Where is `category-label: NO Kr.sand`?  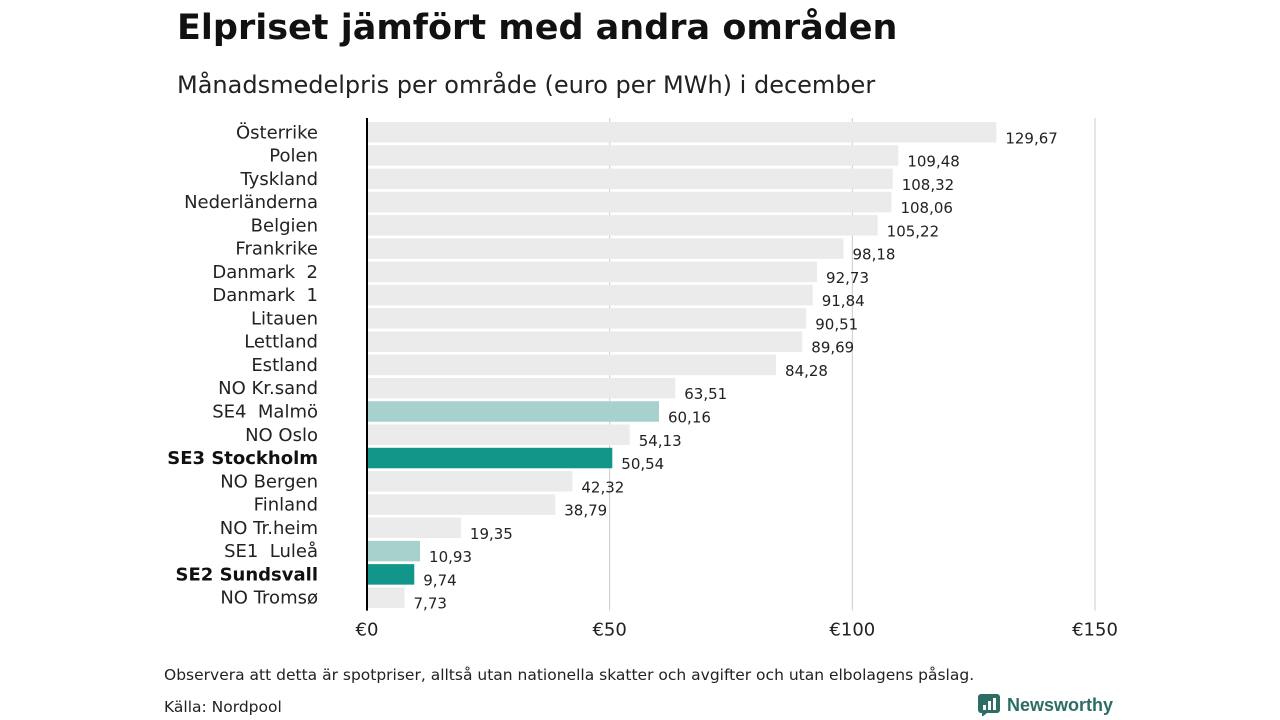 category-label: NO Kr.sand is located at coordinates (268, 388).